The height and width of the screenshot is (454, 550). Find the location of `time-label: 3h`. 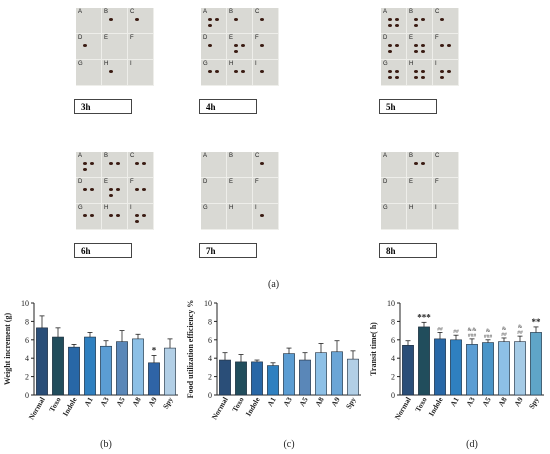

time-label: 3h is located at coordinates (103, 106).